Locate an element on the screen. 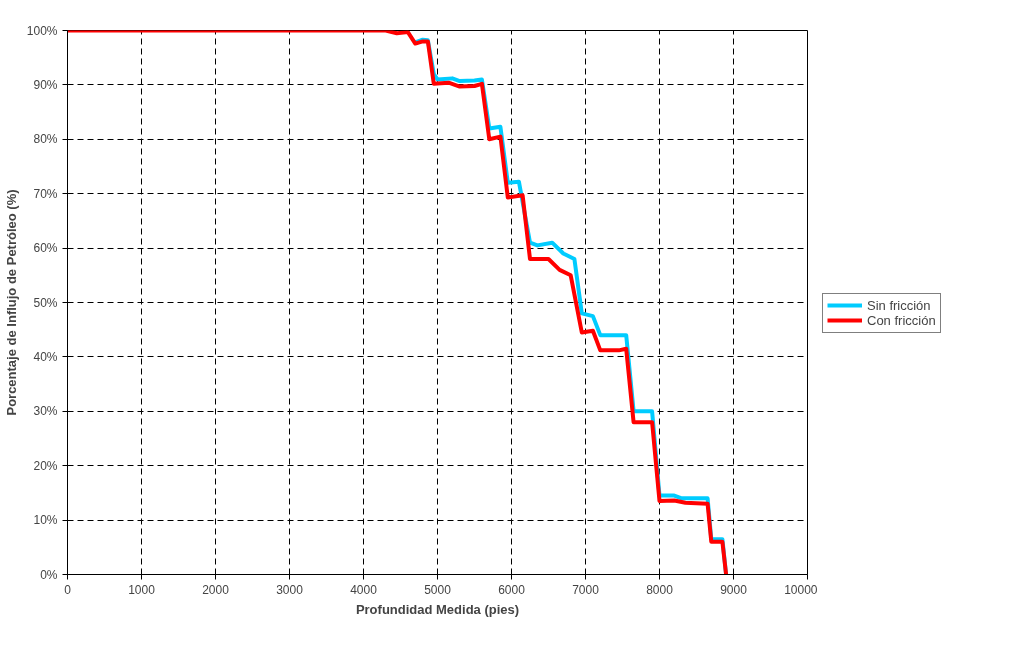  y-tick-label: 30% is located at coordinates (45, 411).